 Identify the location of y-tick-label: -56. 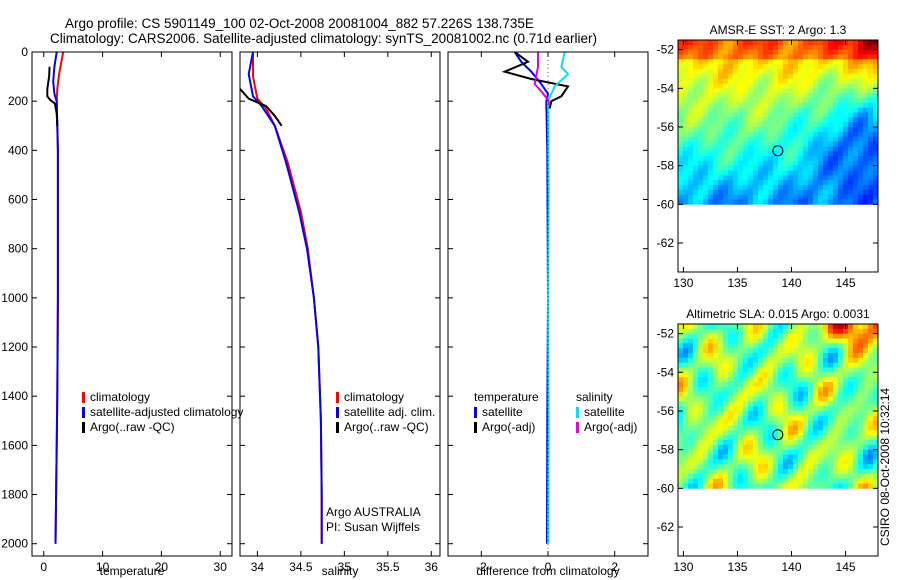
(666, 411).